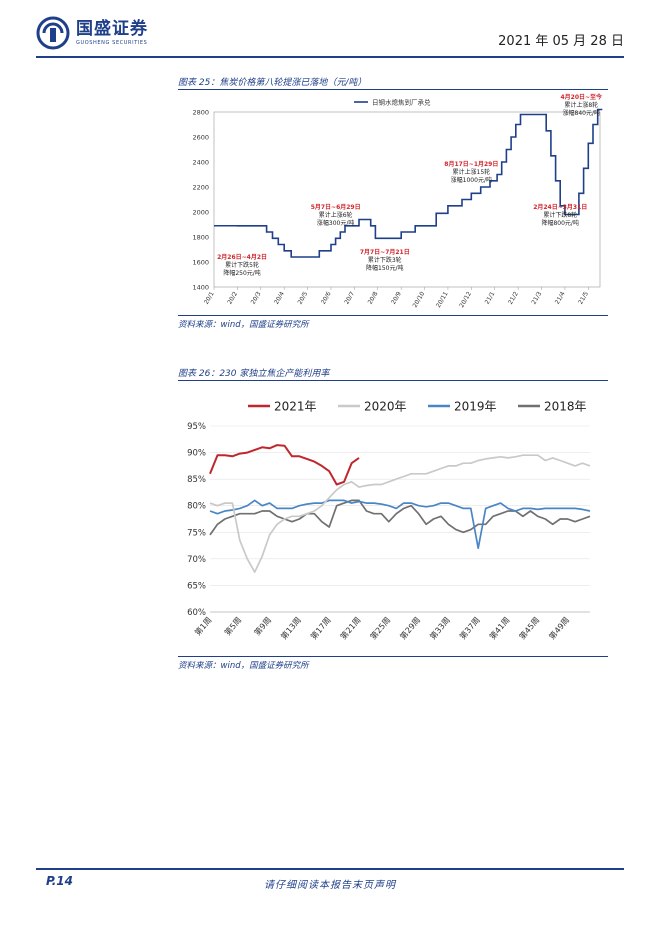 The height and width of the screenshot is (933, 660). What do you see at coordinates (243, 325) in the screenshot?
I see `figure25-source: 资料来源：wind，国盛证券研究所` at bounding box center [243, 325].